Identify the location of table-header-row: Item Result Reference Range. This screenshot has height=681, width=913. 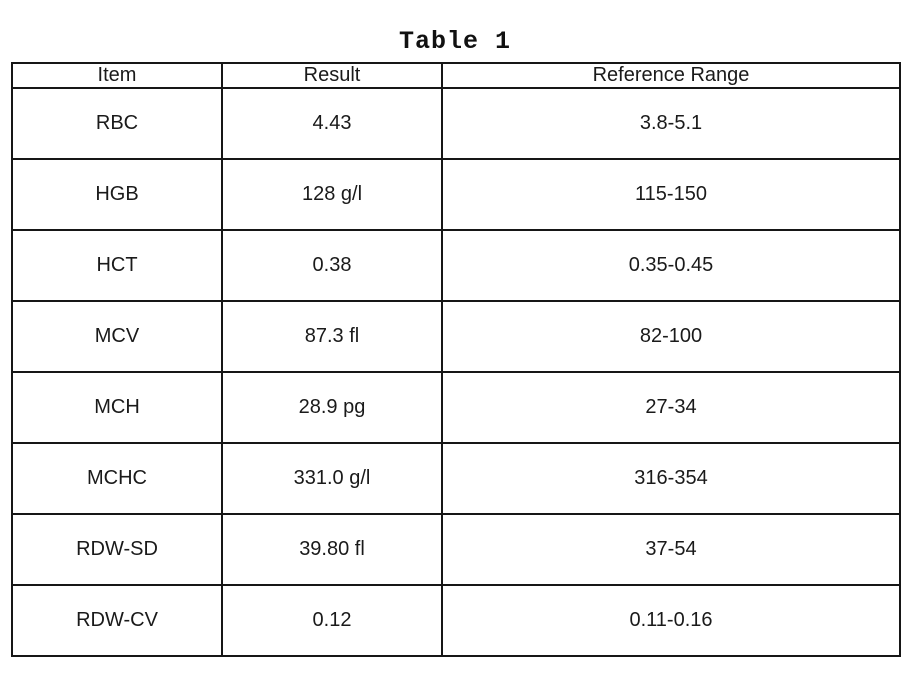
(456, 75).